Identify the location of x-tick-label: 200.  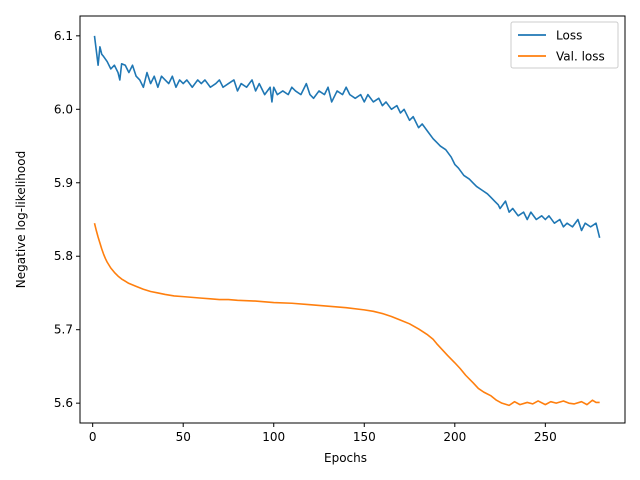
(454, 437).